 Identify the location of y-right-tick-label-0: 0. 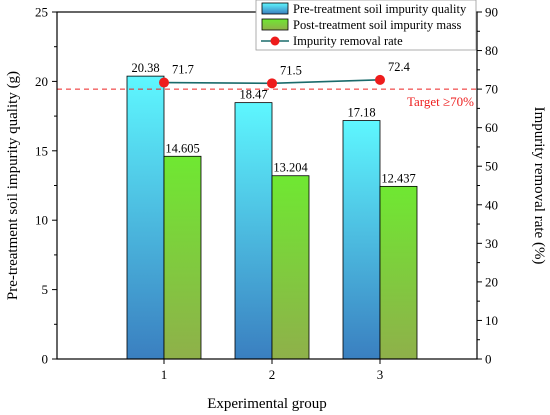
(488, 359).